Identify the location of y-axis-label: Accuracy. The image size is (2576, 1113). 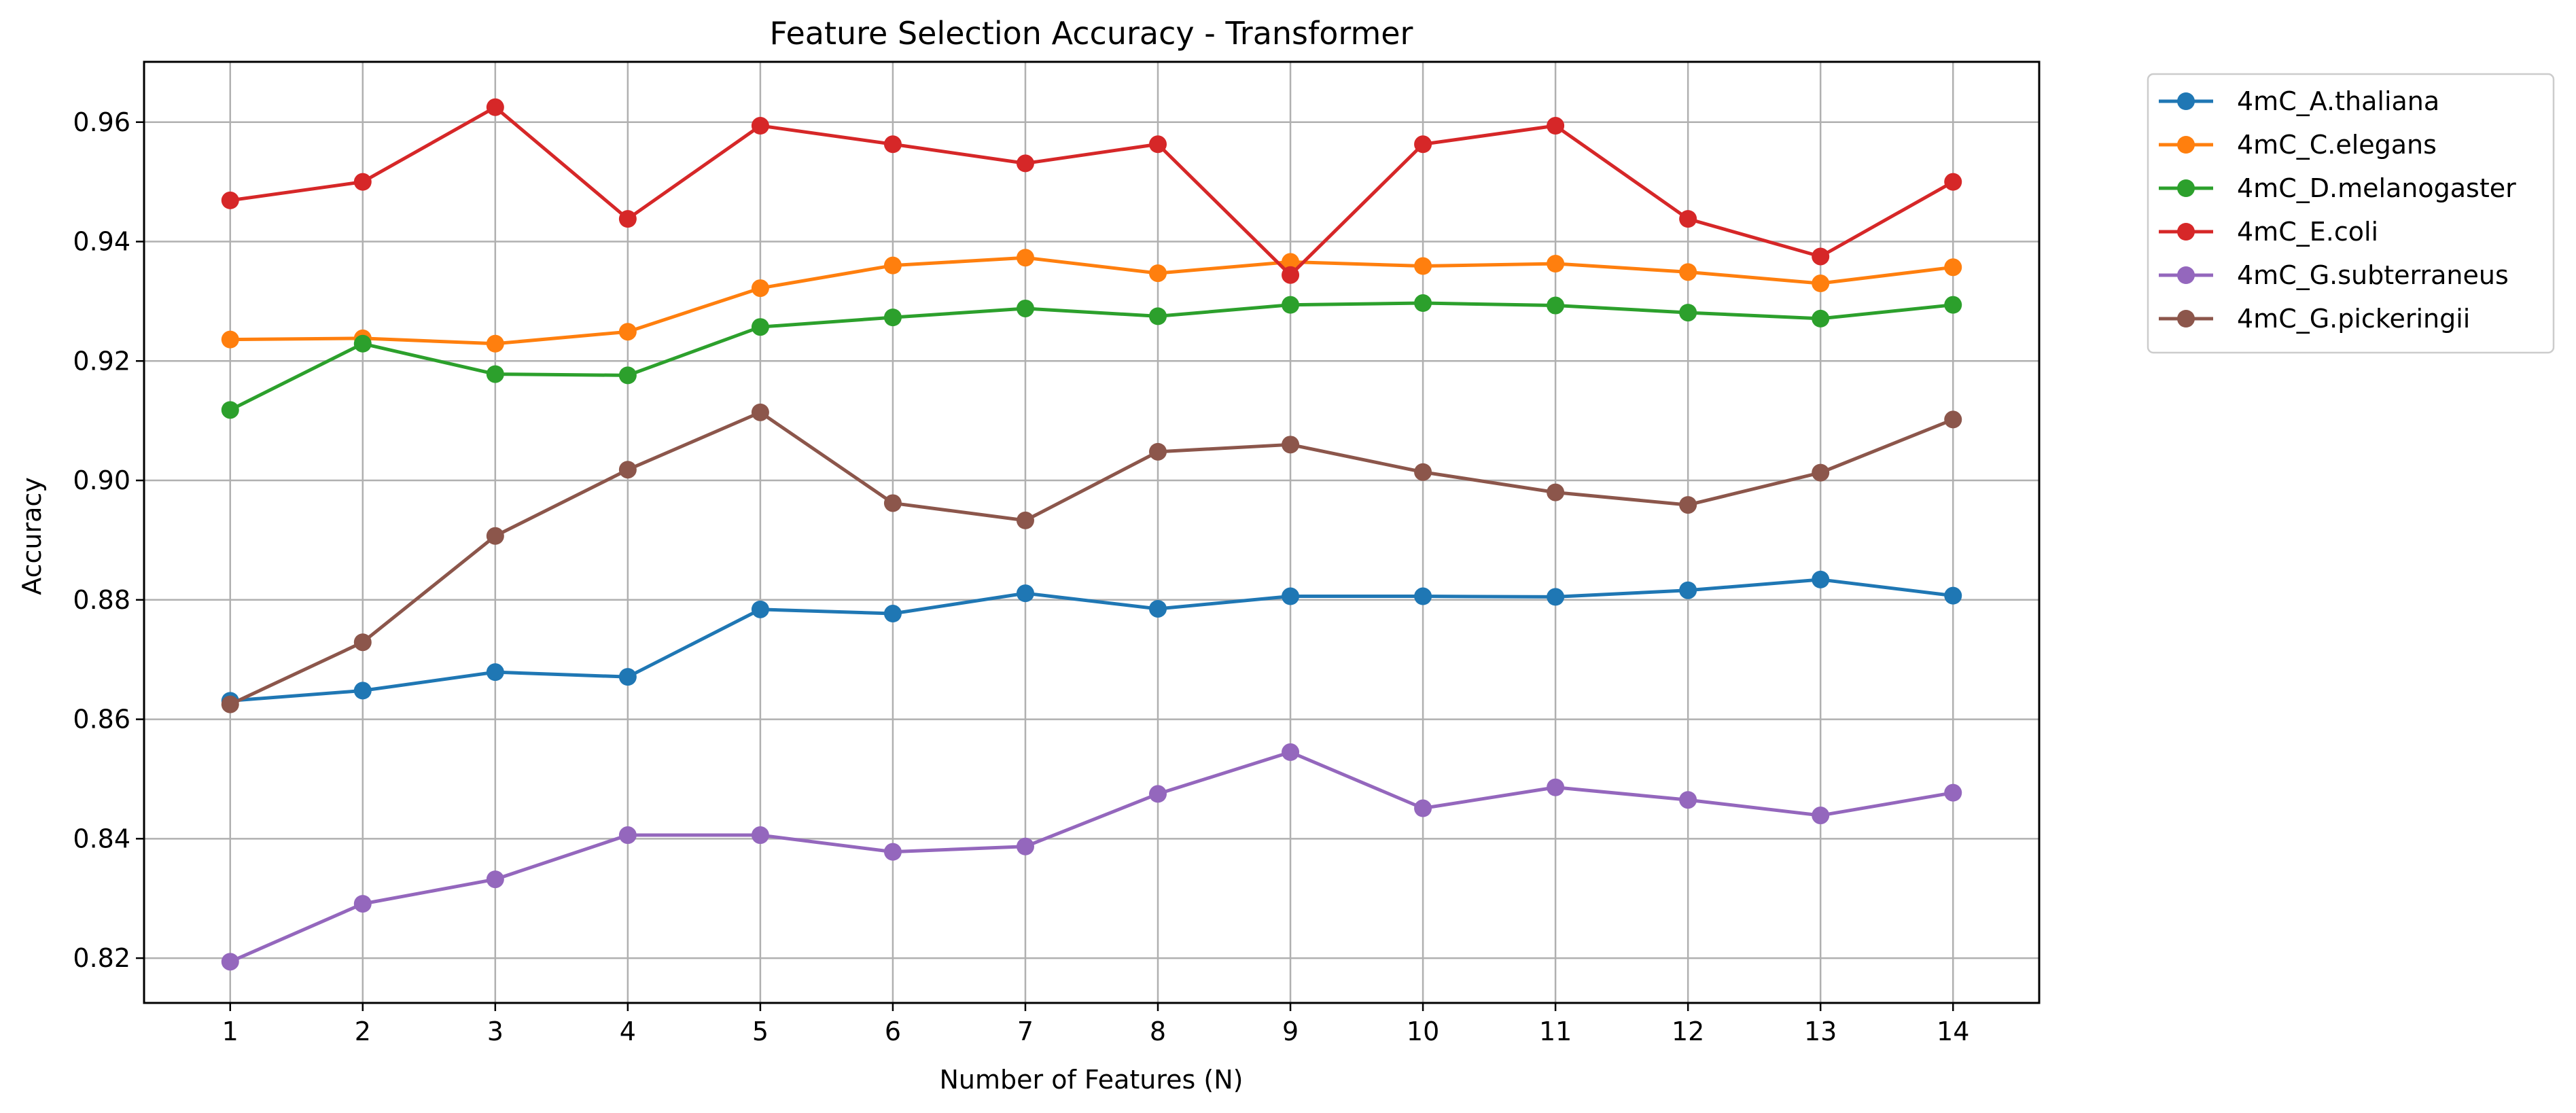
(32, 536).